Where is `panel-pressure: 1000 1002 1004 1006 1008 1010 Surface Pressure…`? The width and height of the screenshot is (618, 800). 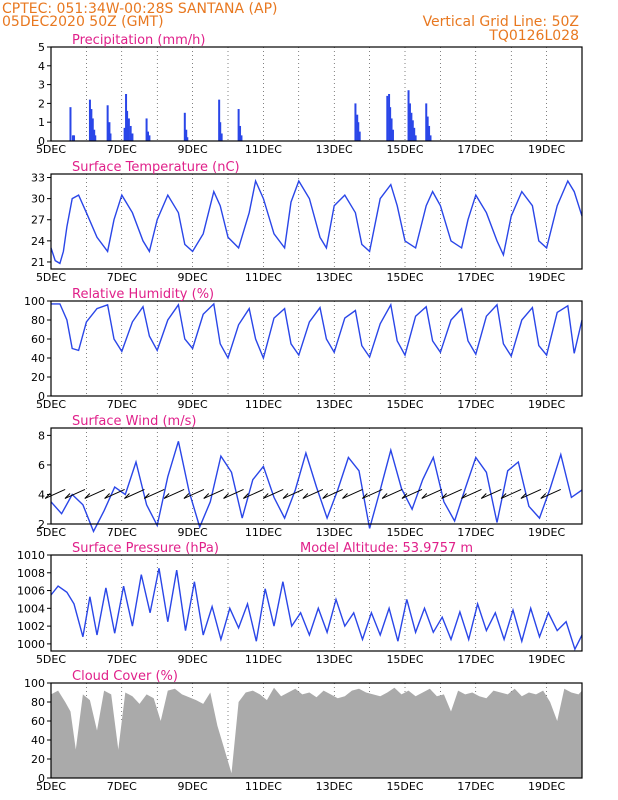
panel-pressure: 1000 1002 1004 1006 1008 1010 Surface Pressure… is located at coordinates (300, 603).